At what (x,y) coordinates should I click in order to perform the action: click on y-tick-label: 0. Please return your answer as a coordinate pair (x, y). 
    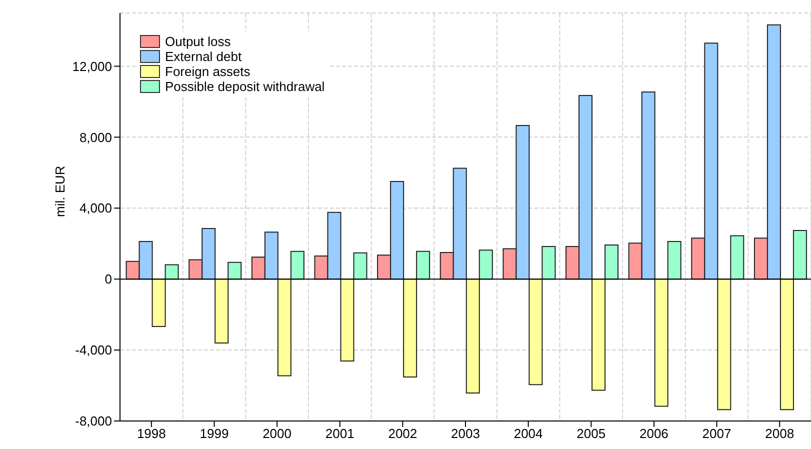
    Looking at the image, I should click on (108, 279).